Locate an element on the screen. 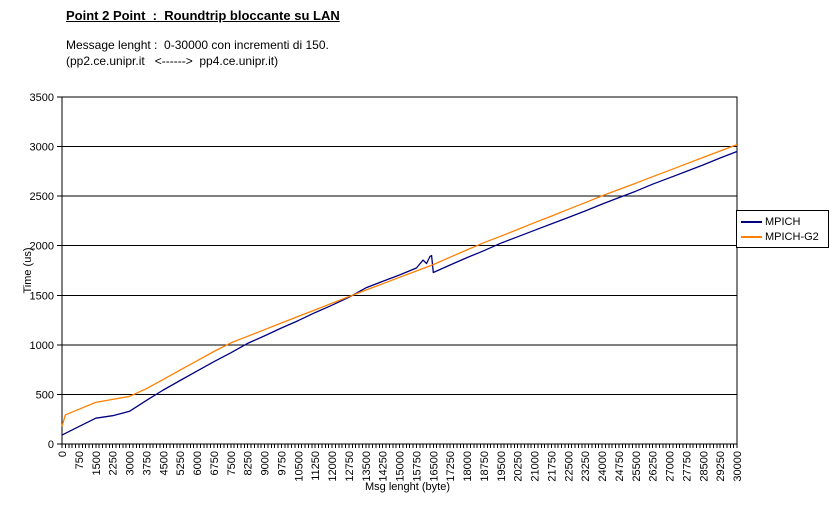 The width and height of the screenshot is (832, 513). x-tick-label: 17250 is located at coordinates (451, 466).